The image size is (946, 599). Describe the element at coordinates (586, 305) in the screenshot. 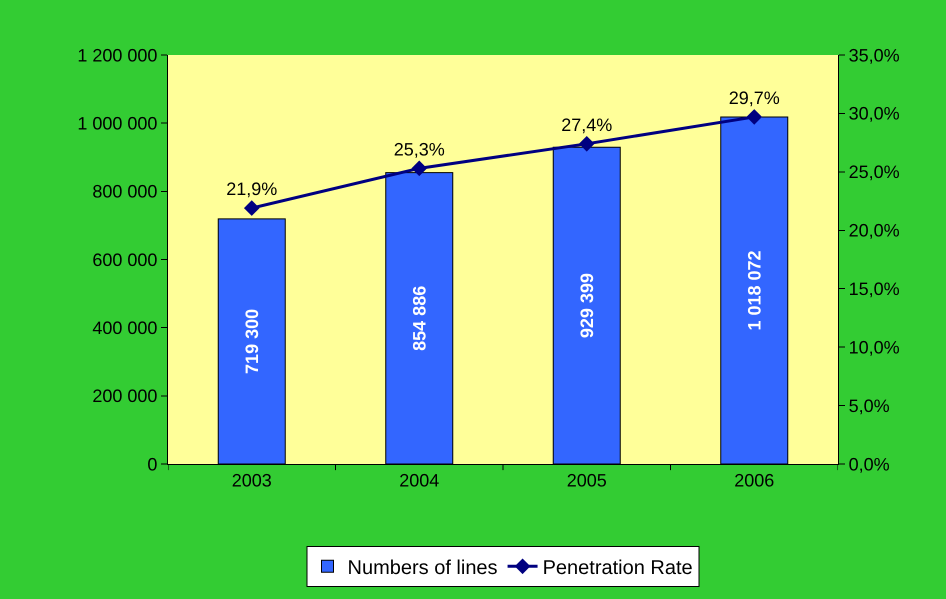

I see `data-label: 929 399` at that location.